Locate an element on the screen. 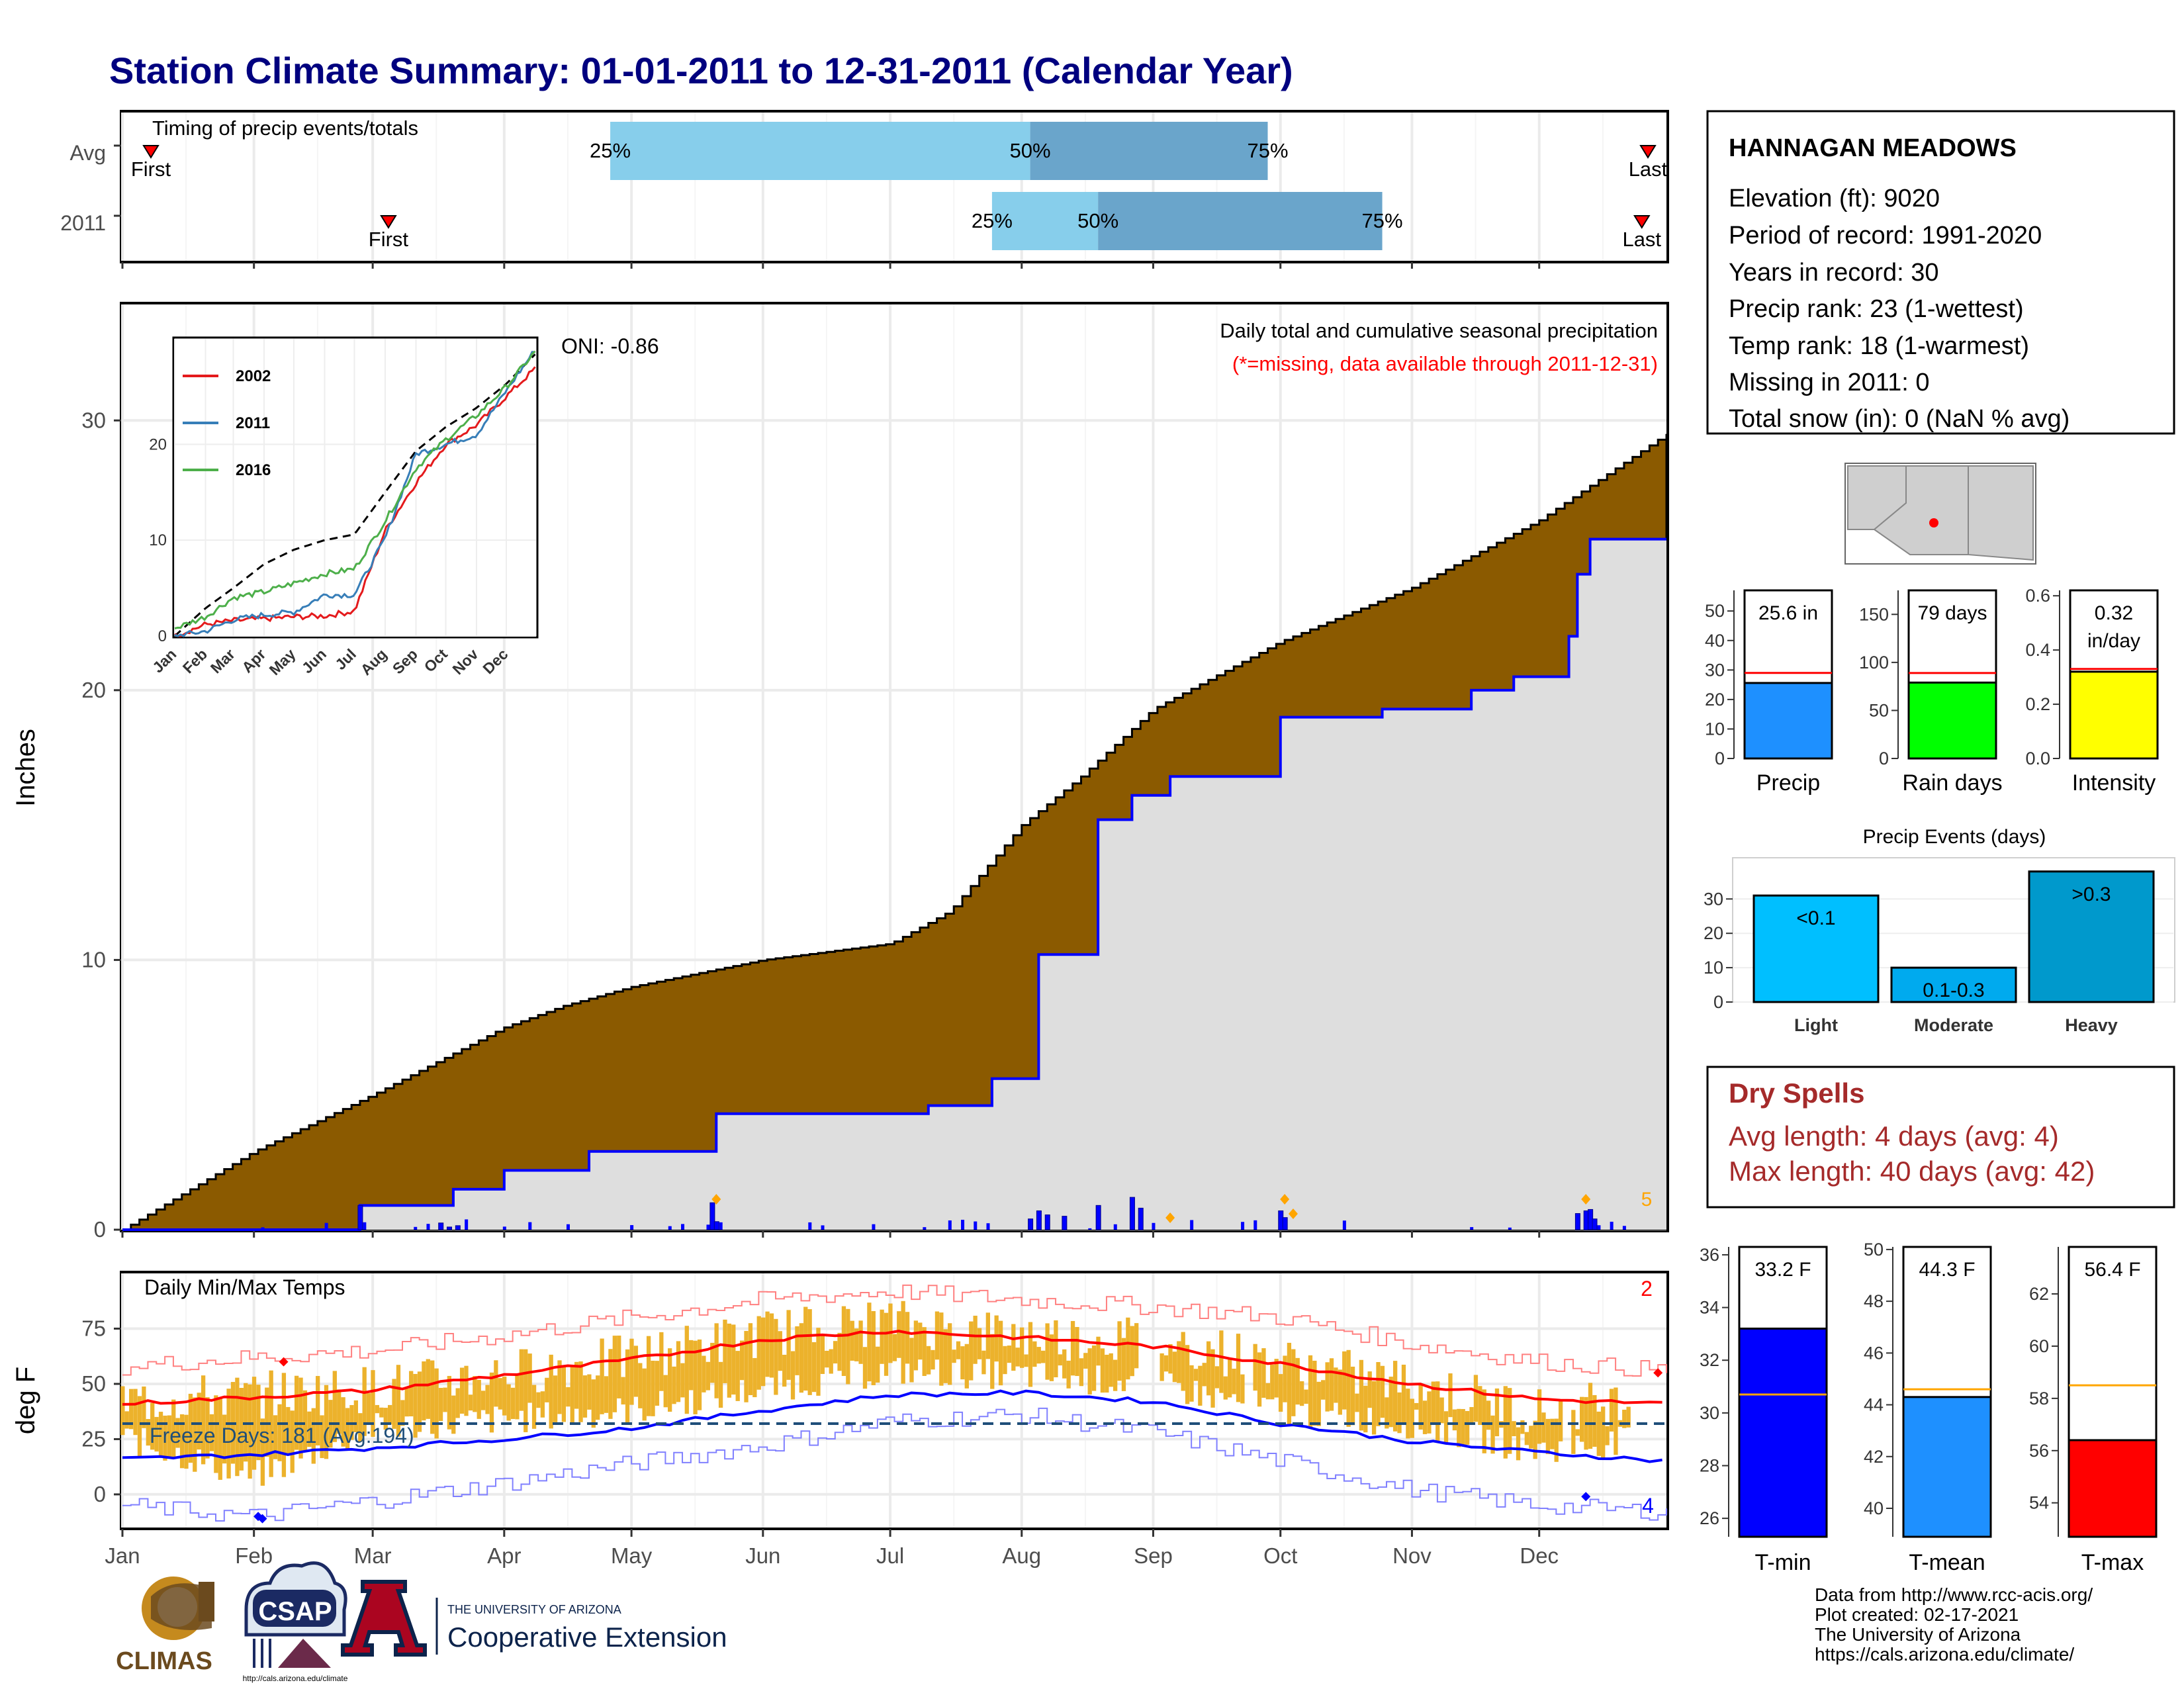 Image resolution: width=2184 pixels, height=1691 pixels. summary-value-label: 56.4 F is located at coordinates (2112, 1270).